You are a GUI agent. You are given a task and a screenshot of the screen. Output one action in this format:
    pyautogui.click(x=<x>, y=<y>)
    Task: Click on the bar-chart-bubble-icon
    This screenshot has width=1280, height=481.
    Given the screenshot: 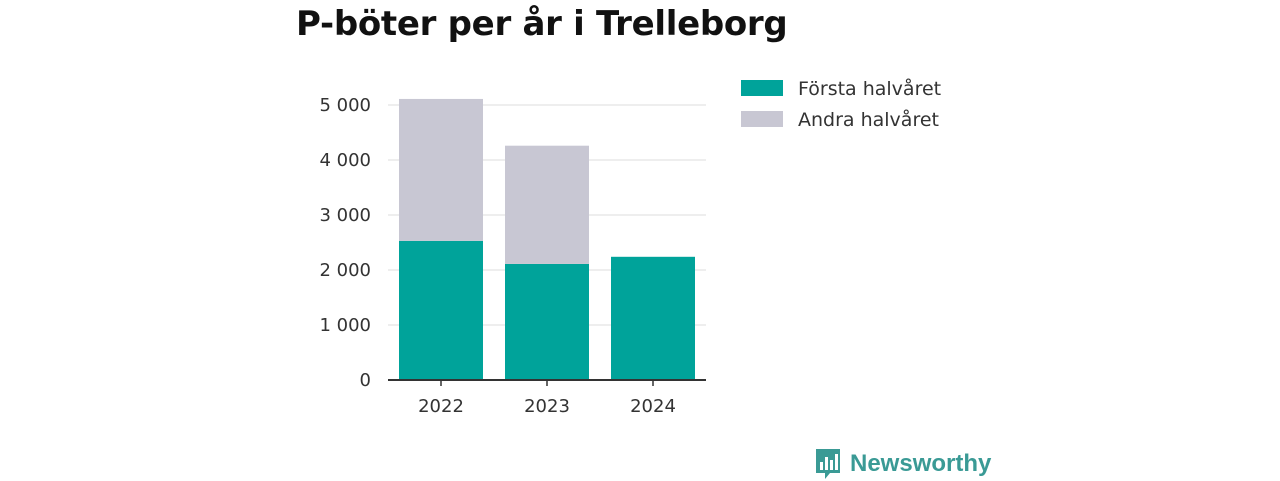 What is the action you would take?
    pyautogui.click(x=828, y=464)
    